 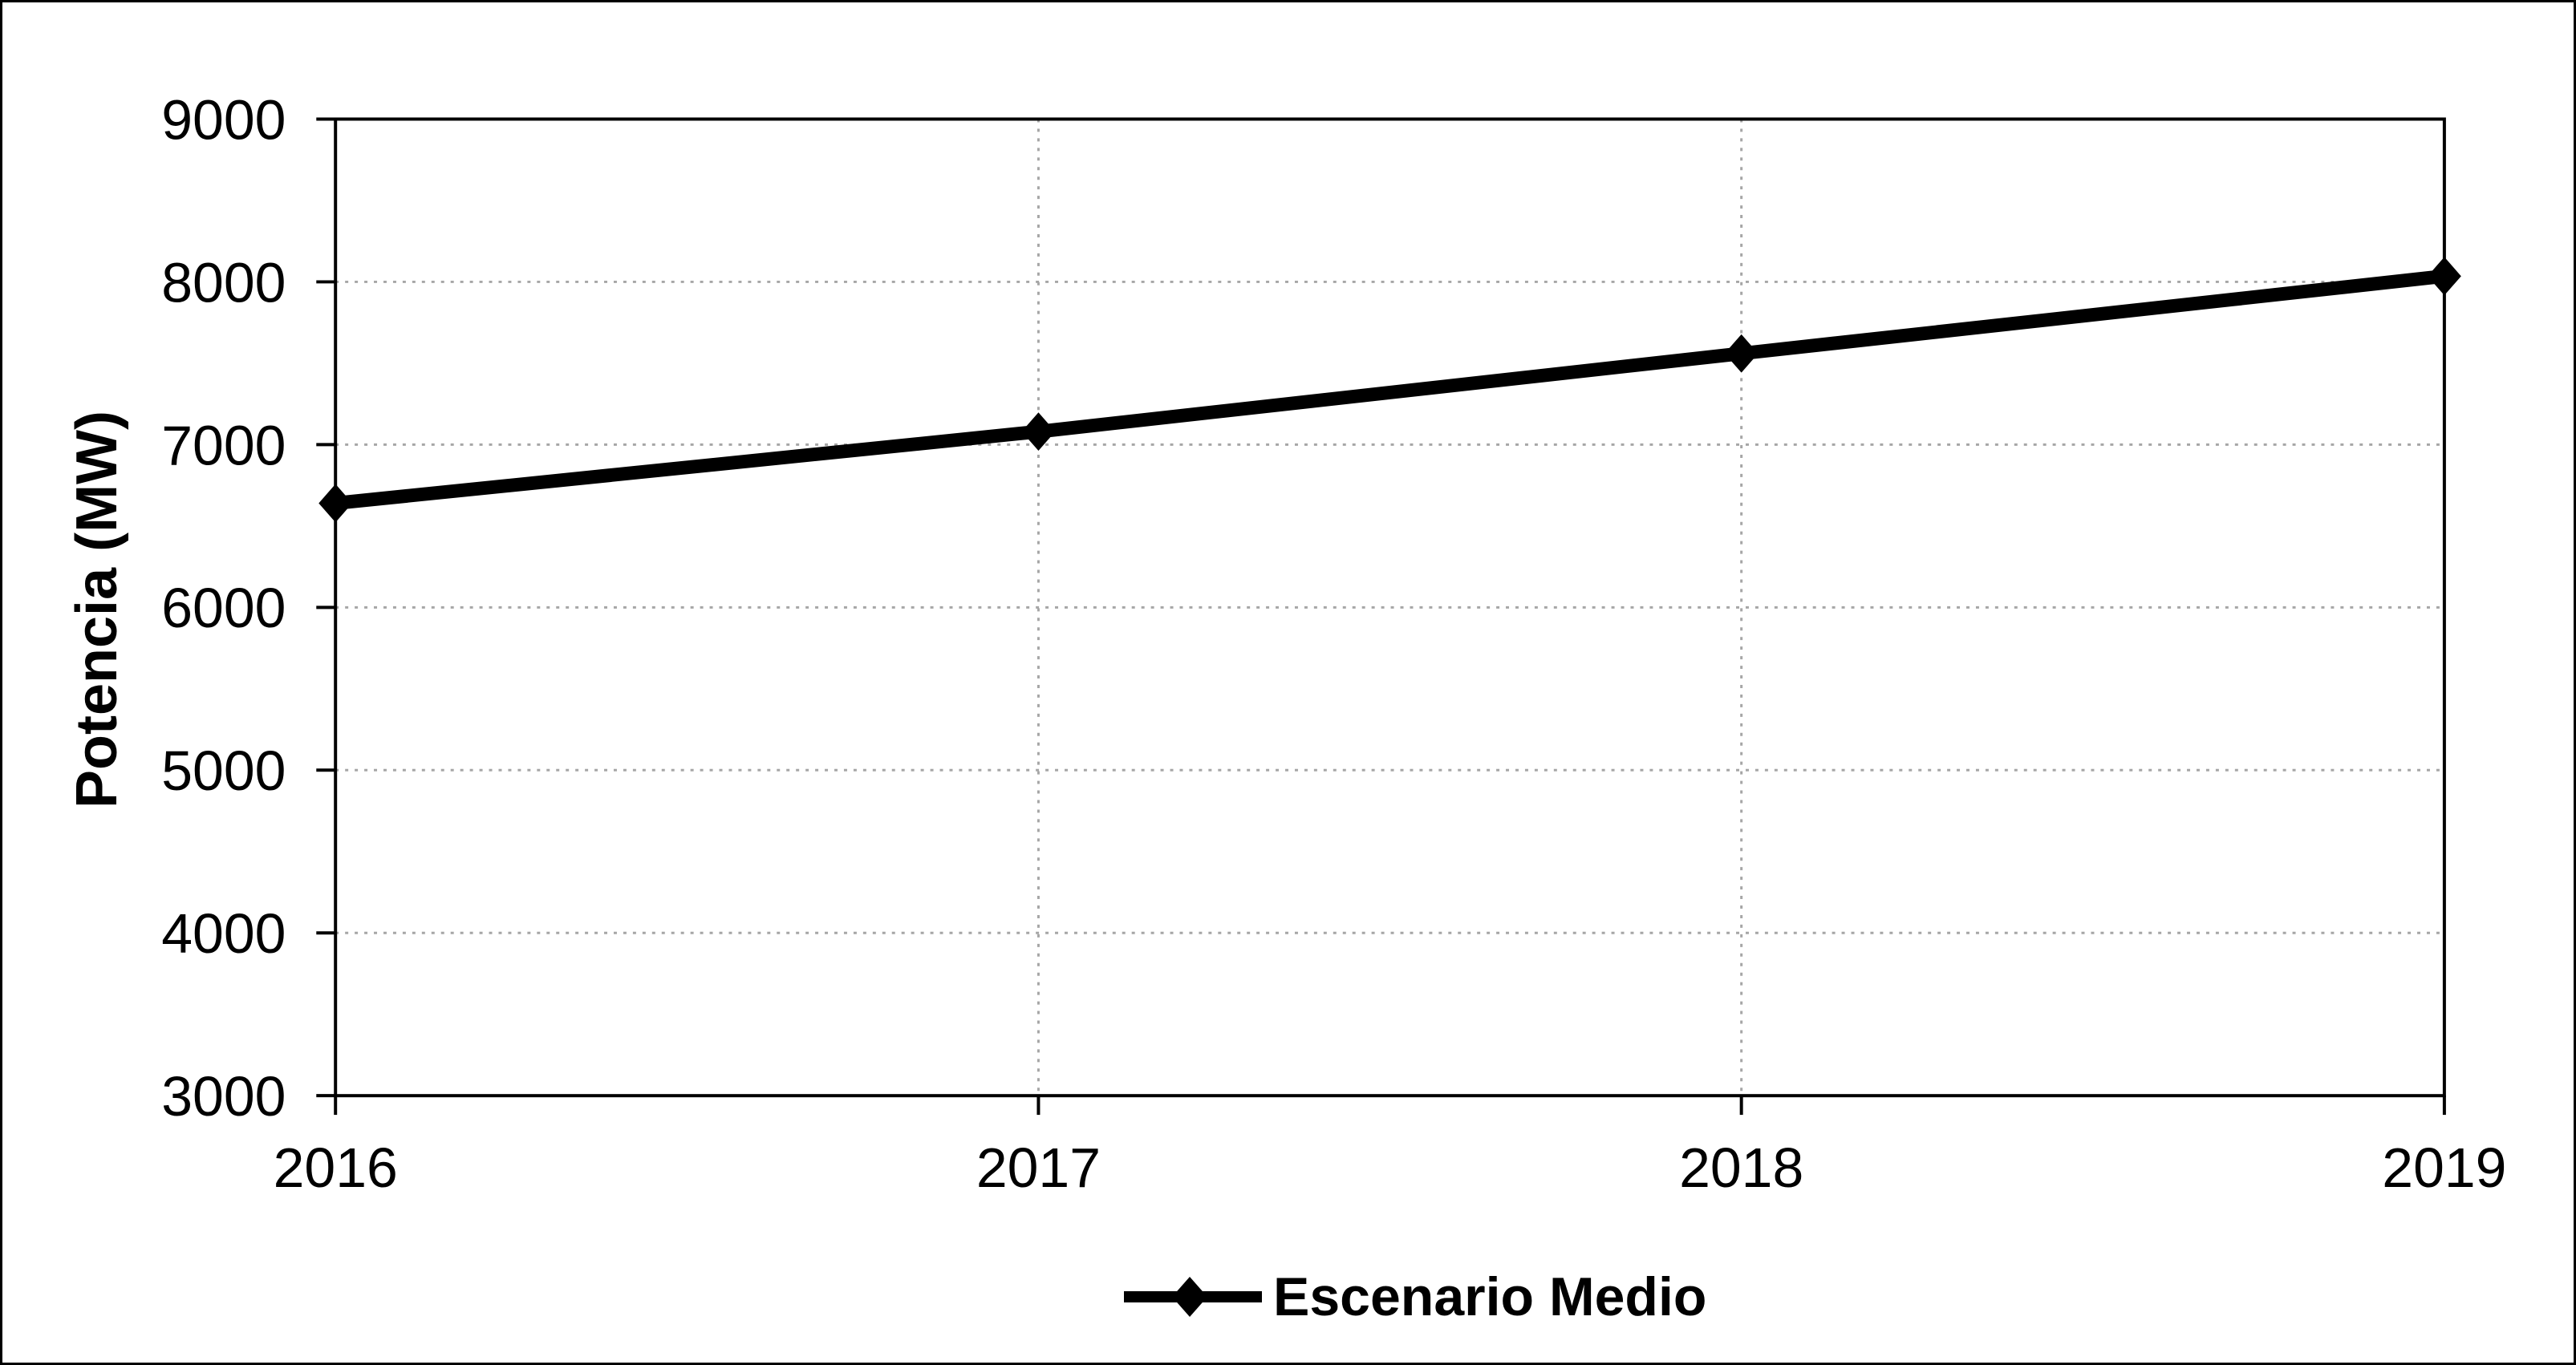 I want to click on y-tick-label: 7000, so click(x=223, y=445).